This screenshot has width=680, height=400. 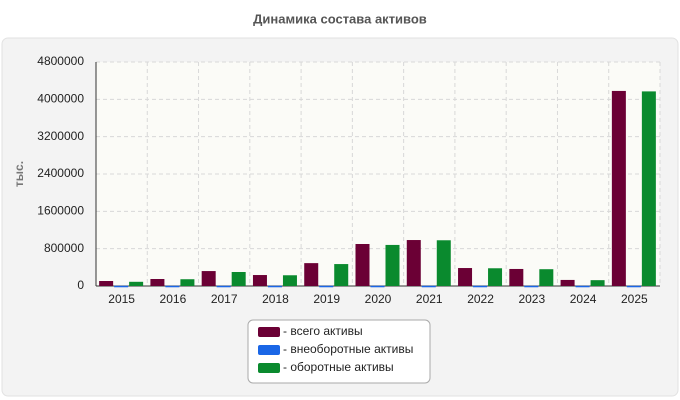 I want to click on y-tick-label: 1600000, so click(x=60, y=211).